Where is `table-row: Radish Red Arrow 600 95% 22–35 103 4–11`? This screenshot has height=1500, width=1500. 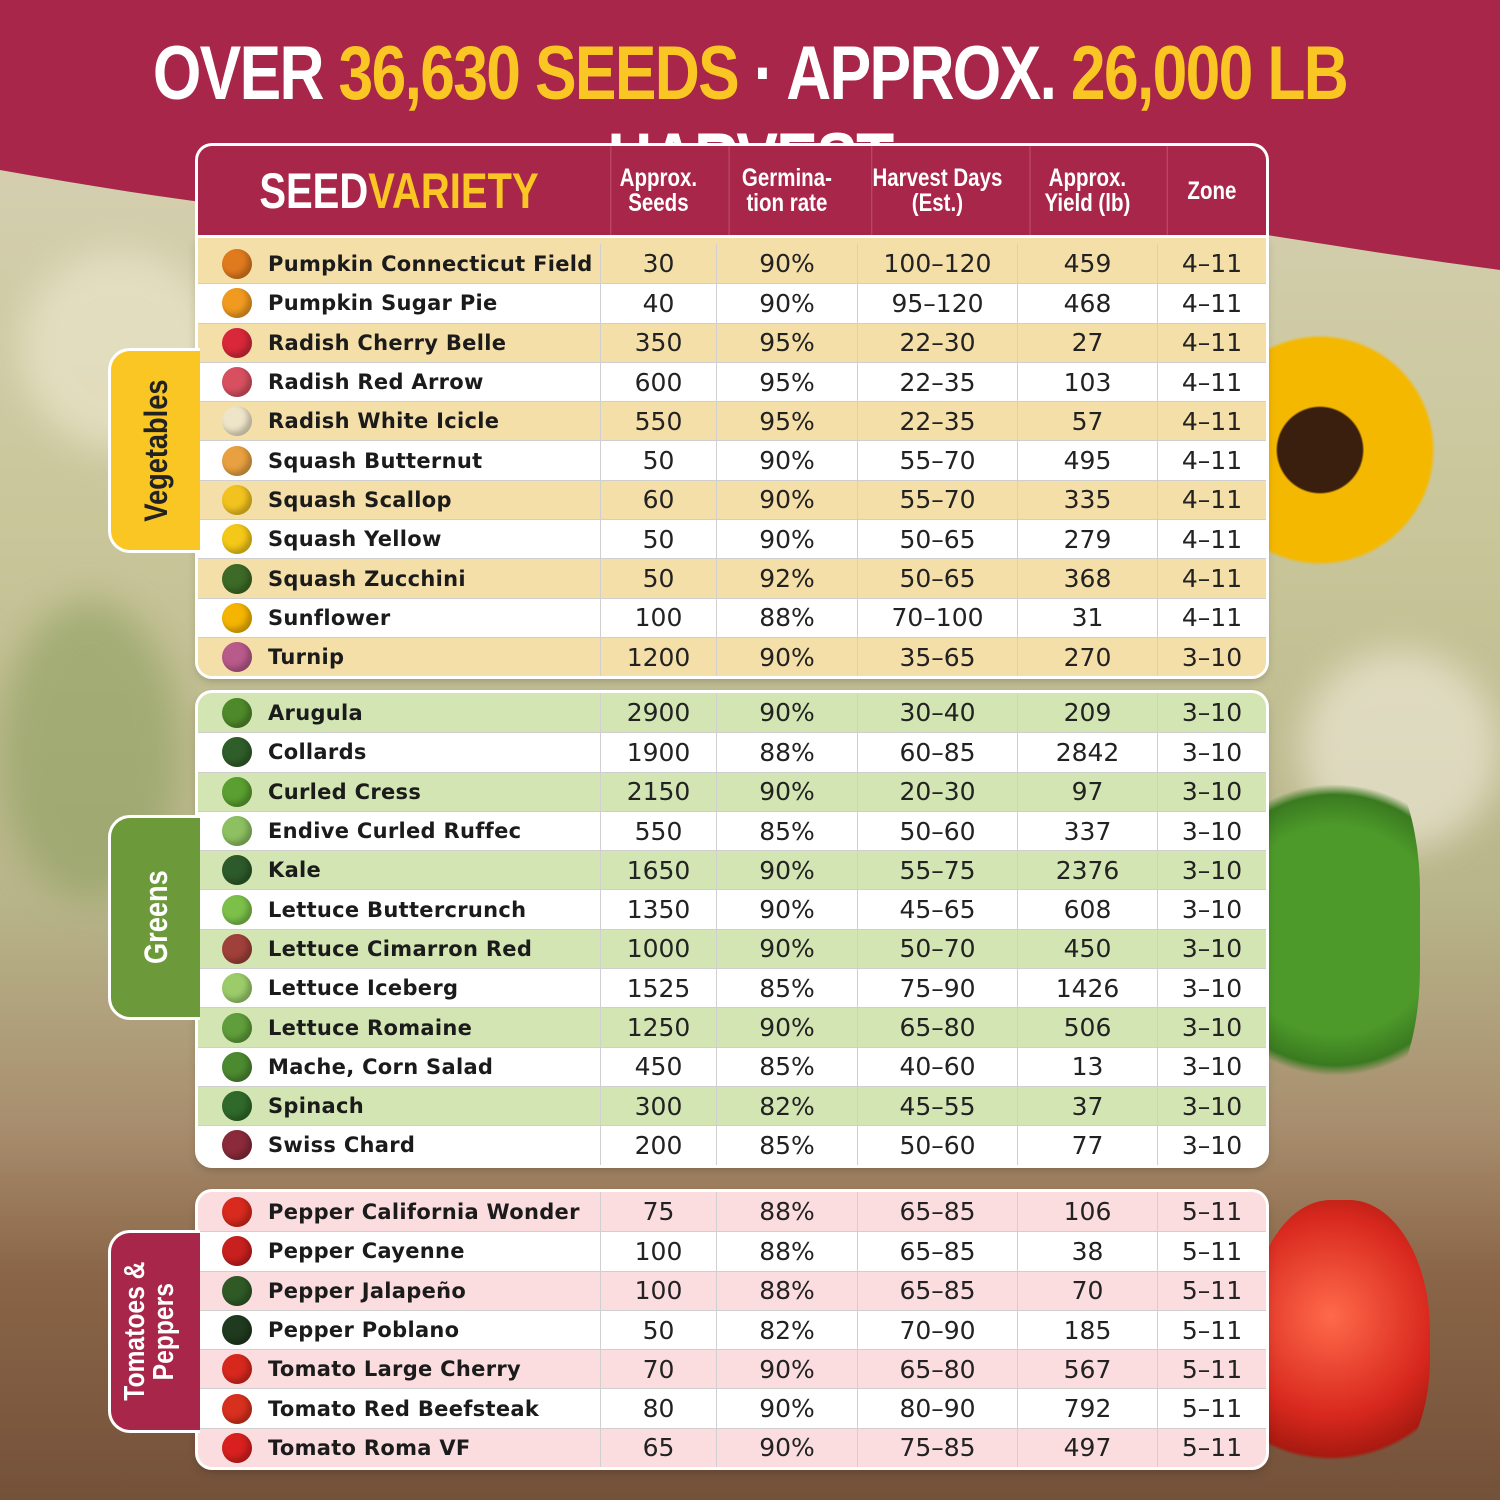 table-row: Radish Red Arrow 600 95% 22–35 103 4–11 is located at coordinates (732, 381).